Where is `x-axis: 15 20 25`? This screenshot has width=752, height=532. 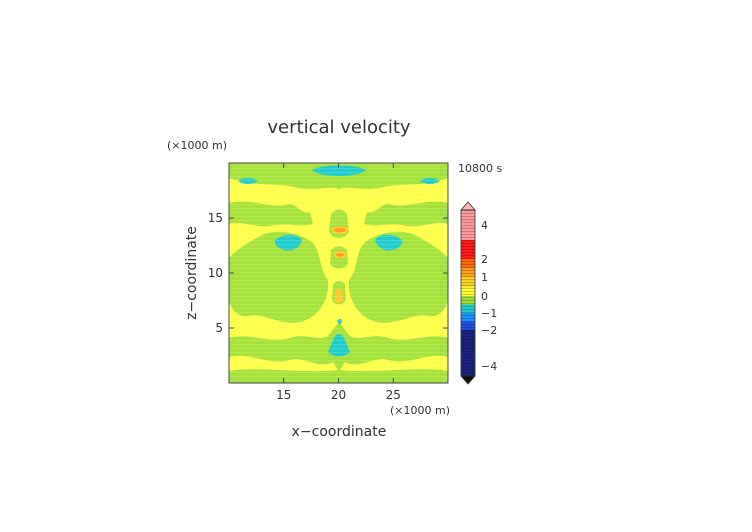
x-axis: 15 20 25 is located at coordinates (338, 282).